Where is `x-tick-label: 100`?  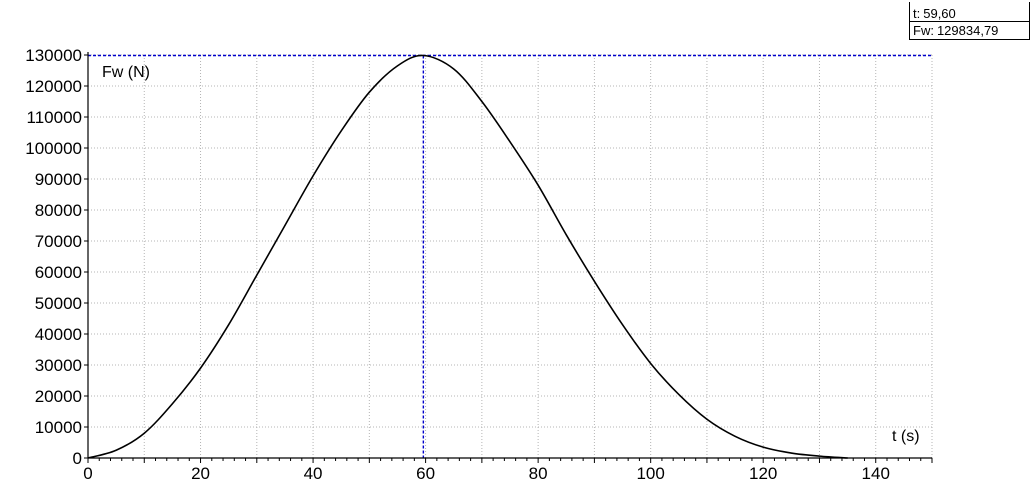
x-tick-label: 100 is located at coordinates (650, 473).